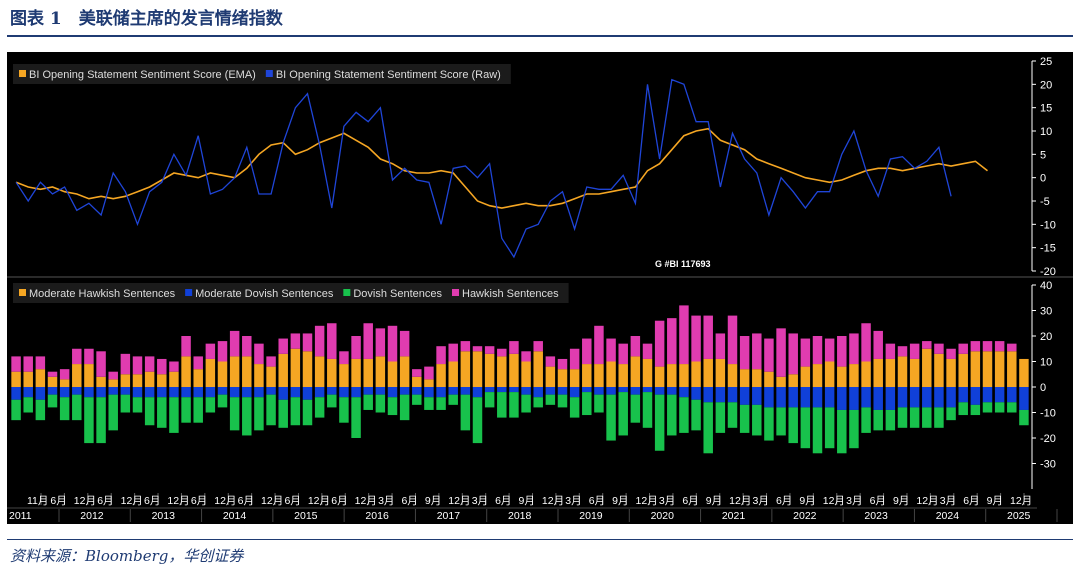 This screenshot has width=1080, height=574. What do you see at coordinates (510, 294) in the screenshot?
I see `bar-legend-label: Hawkish Sentences` at bounding box center [510, 294].